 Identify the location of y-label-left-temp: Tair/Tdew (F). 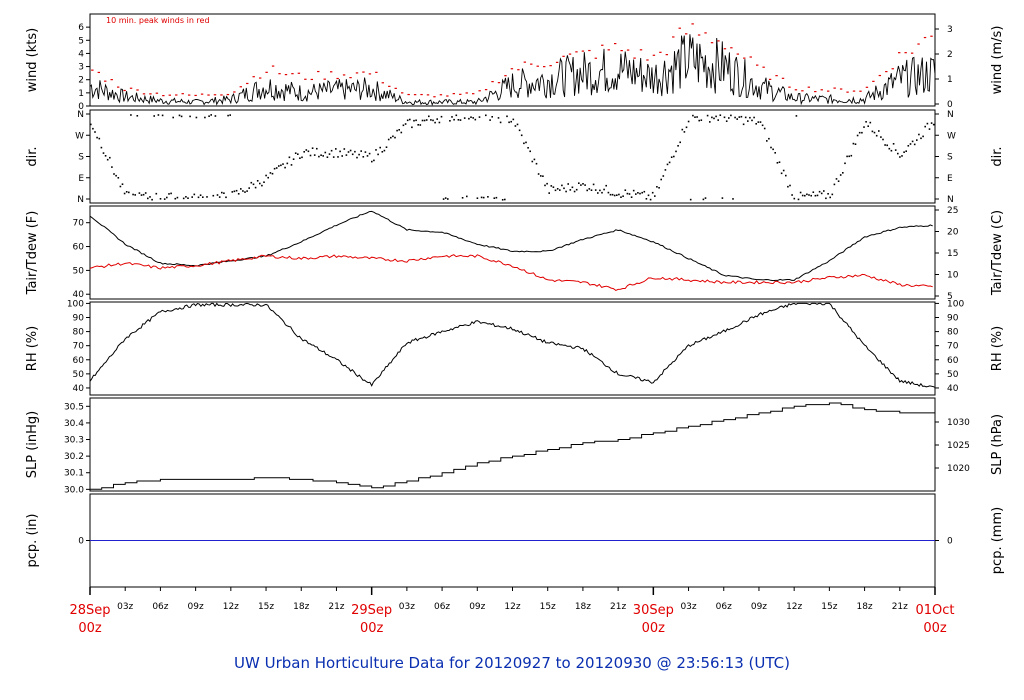
(32, 253).